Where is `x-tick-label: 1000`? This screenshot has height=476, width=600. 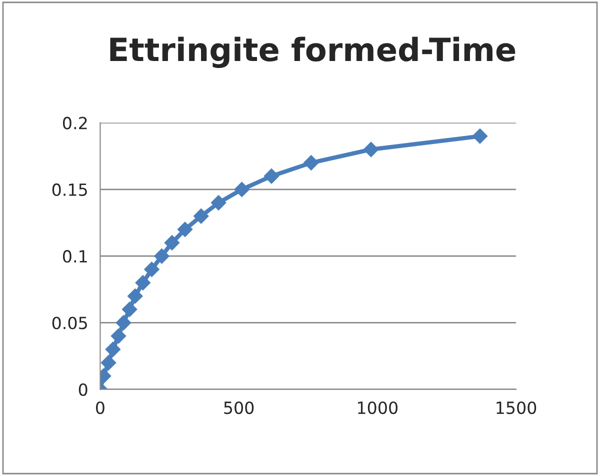 x-tick-label: 1000 is located at coordinates (378, 407).